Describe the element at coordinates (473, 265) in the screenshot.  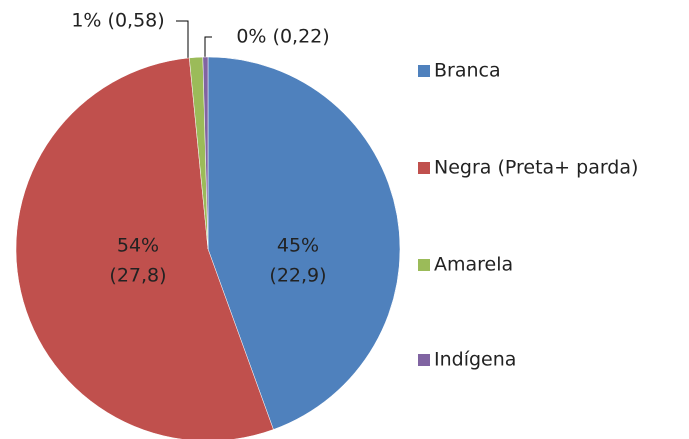
I see `legend-label: Amarela` at that location.